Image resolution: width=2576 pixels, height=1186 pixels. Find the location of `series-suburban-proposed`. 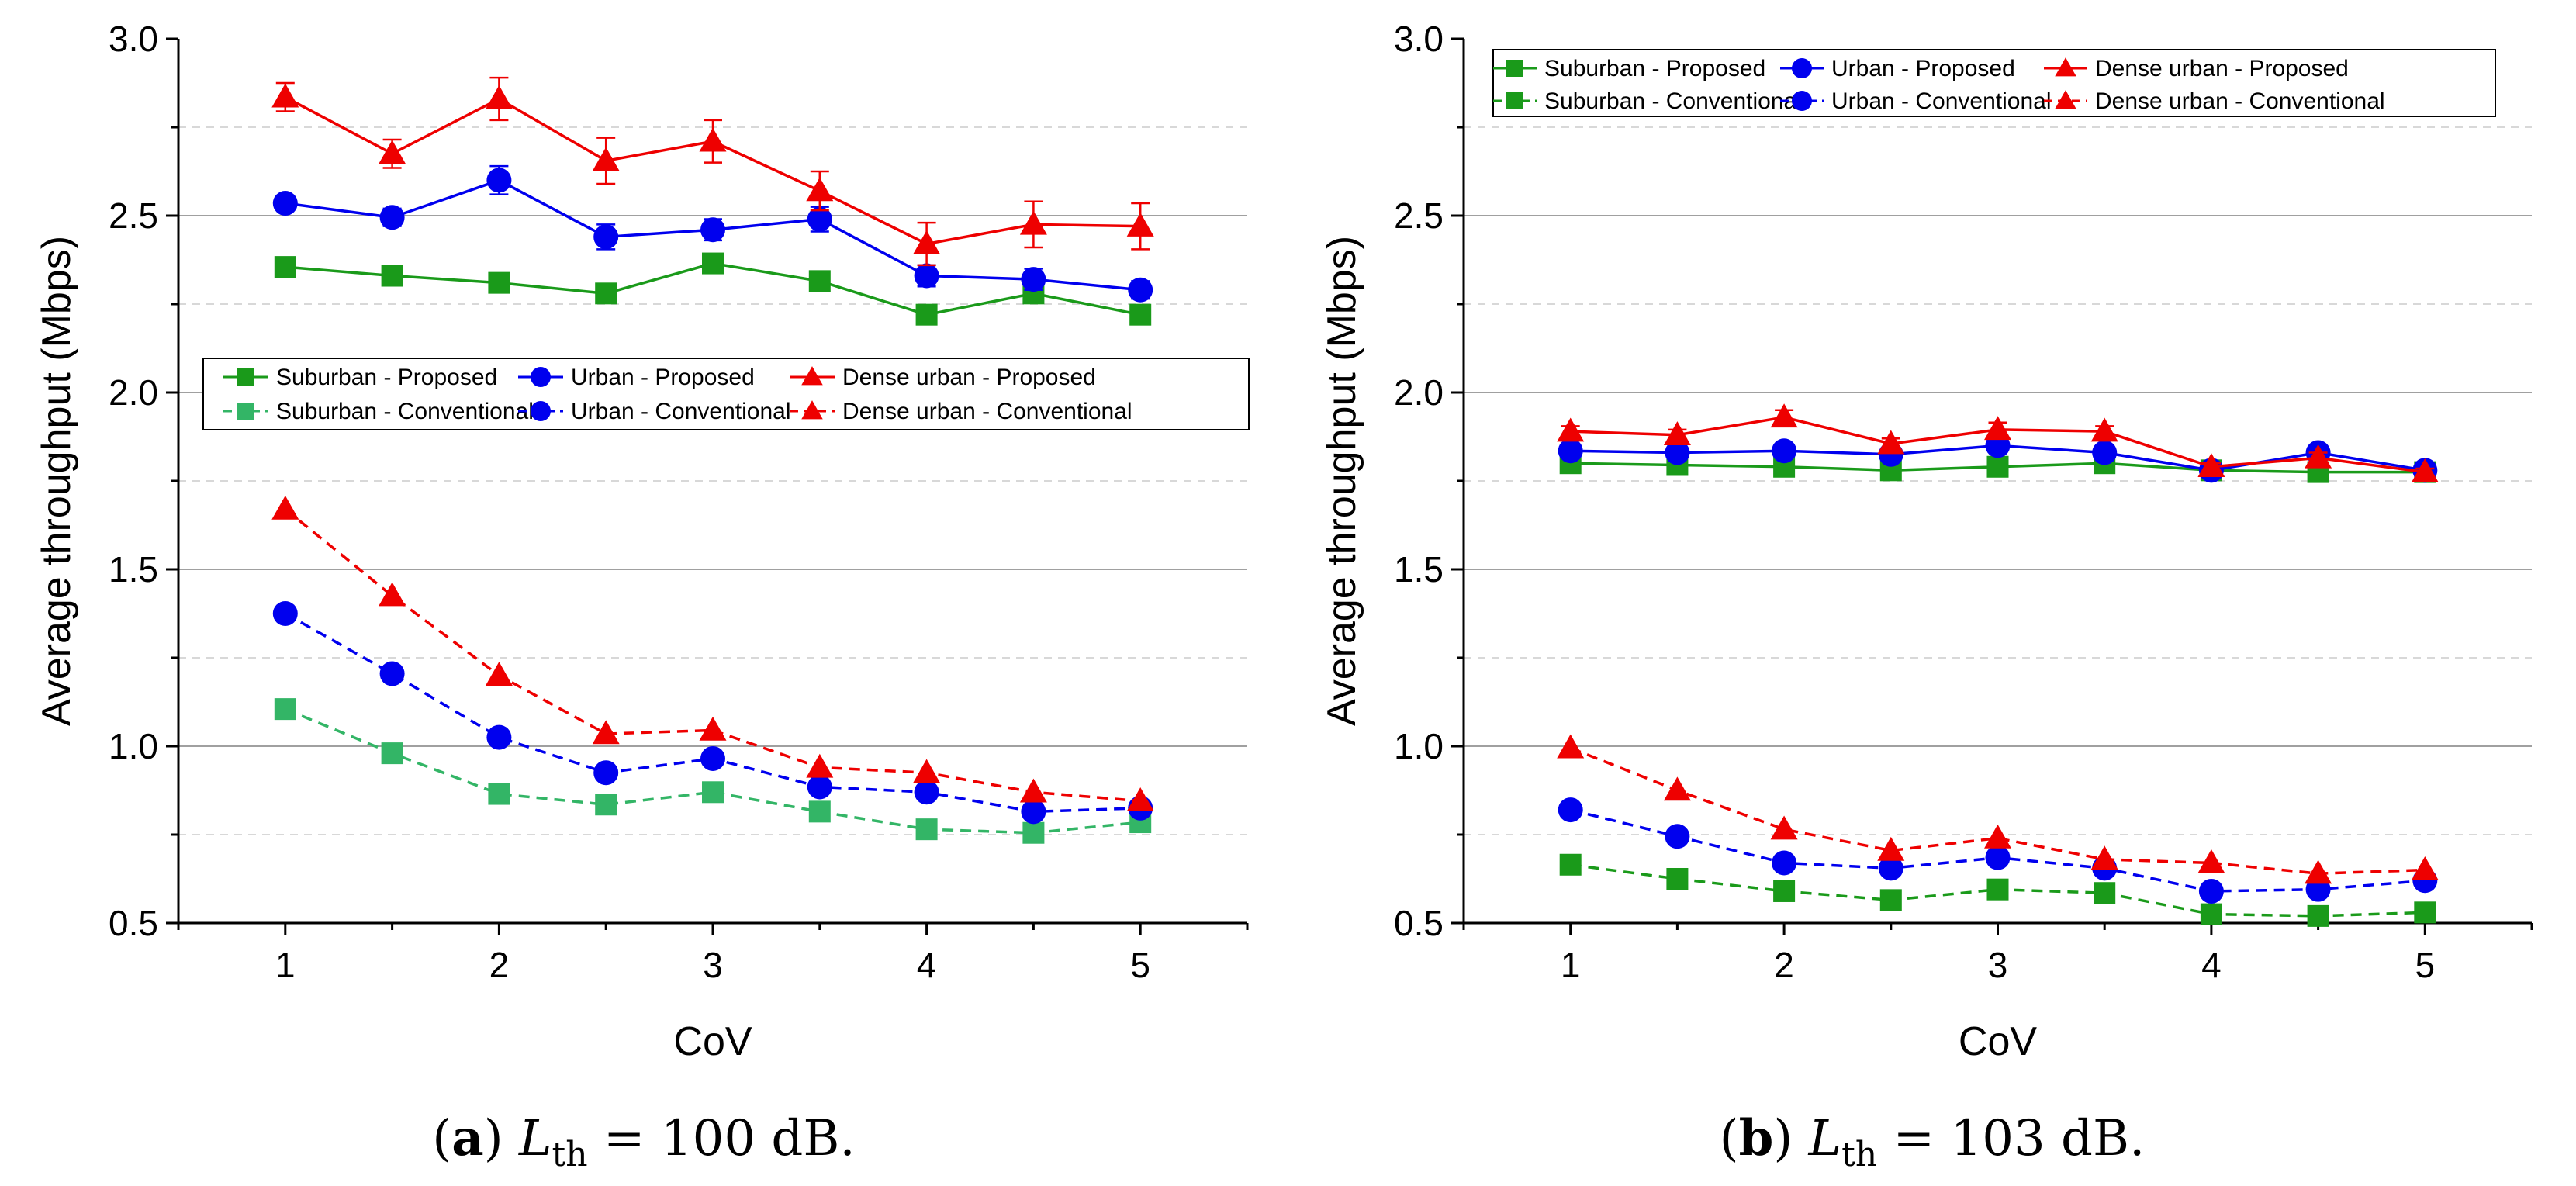

series-suburban-proposed is located at coordinates (713, 289).